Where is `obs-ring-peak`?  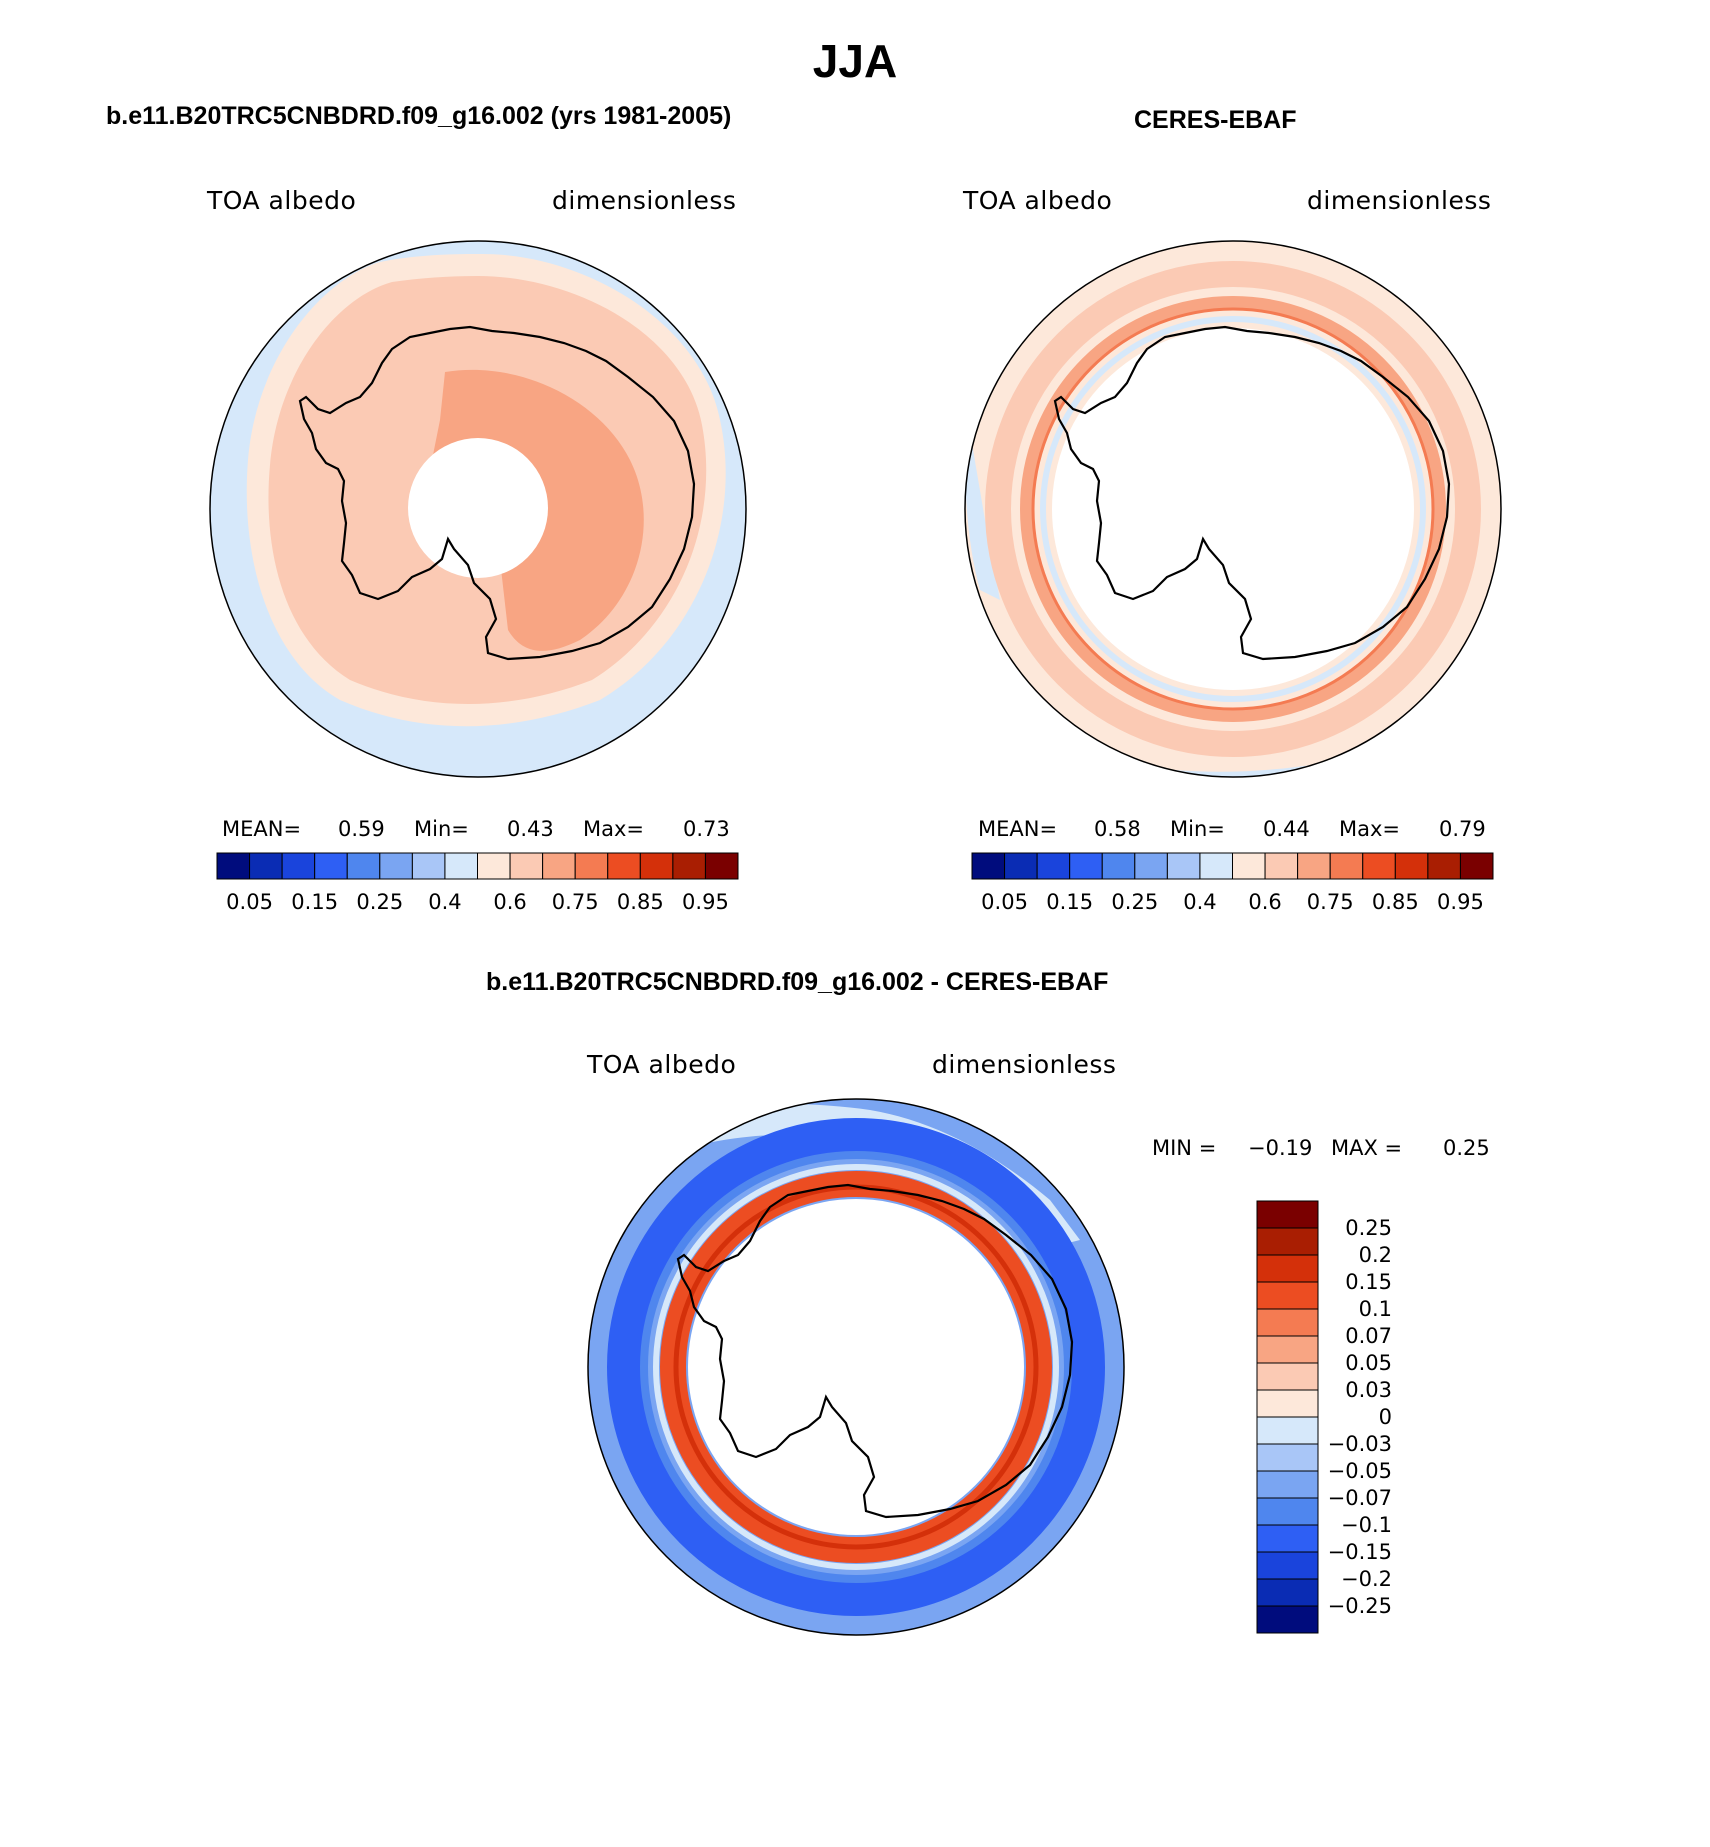
obs-ring-peak is located at coordinates (1233, 509).